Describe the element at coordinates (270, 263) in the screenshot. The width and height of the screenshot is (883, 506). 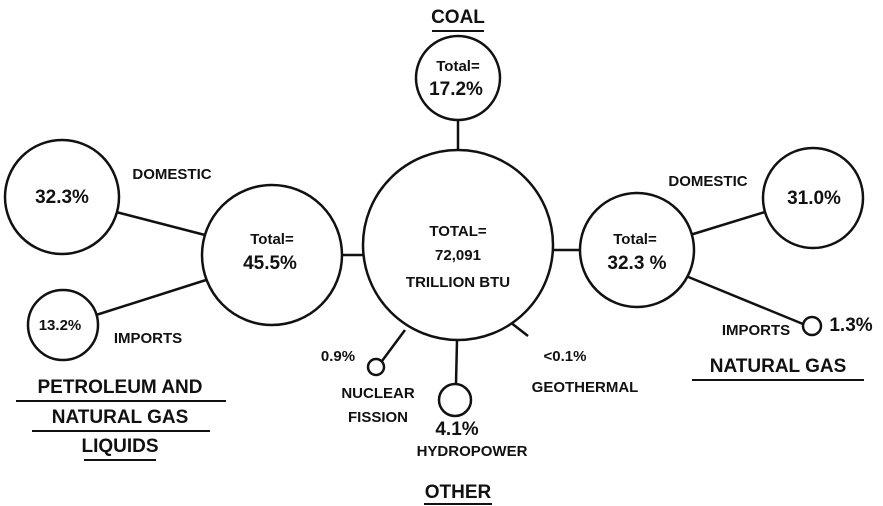
I see `total-value: 45.5%` at that location.